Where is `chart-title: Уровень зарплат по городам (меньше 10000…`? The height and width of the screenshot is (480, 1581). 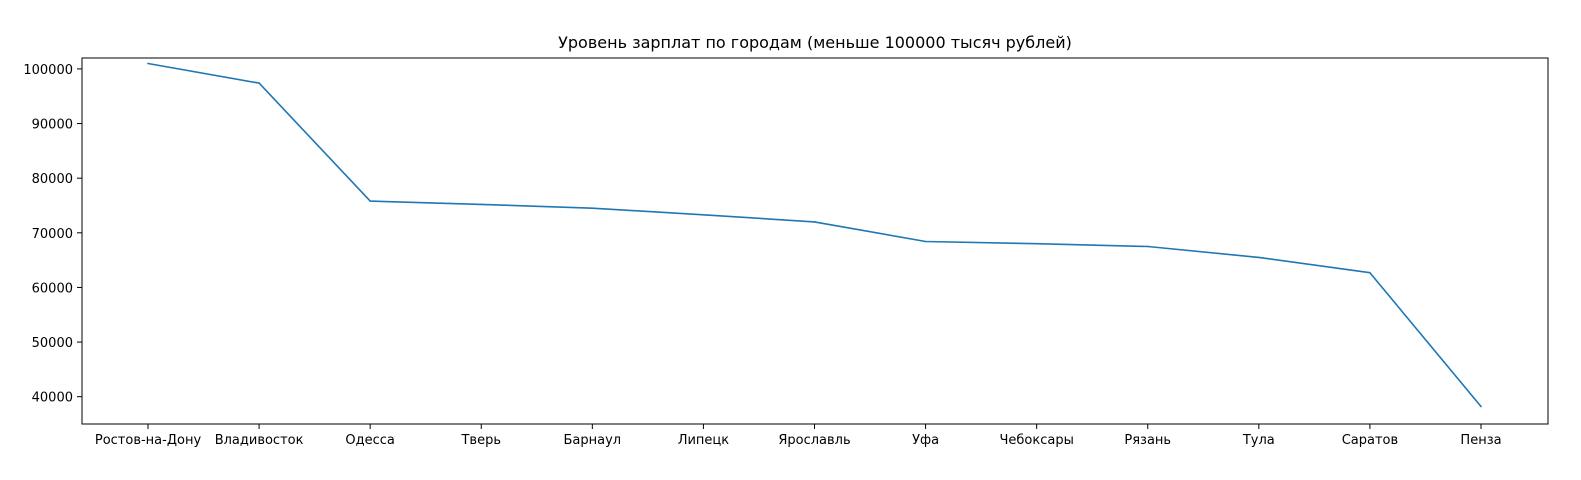 chart-title: Уровень зарплат по городам (меньше 10000… is located at coordinates (815, 42).